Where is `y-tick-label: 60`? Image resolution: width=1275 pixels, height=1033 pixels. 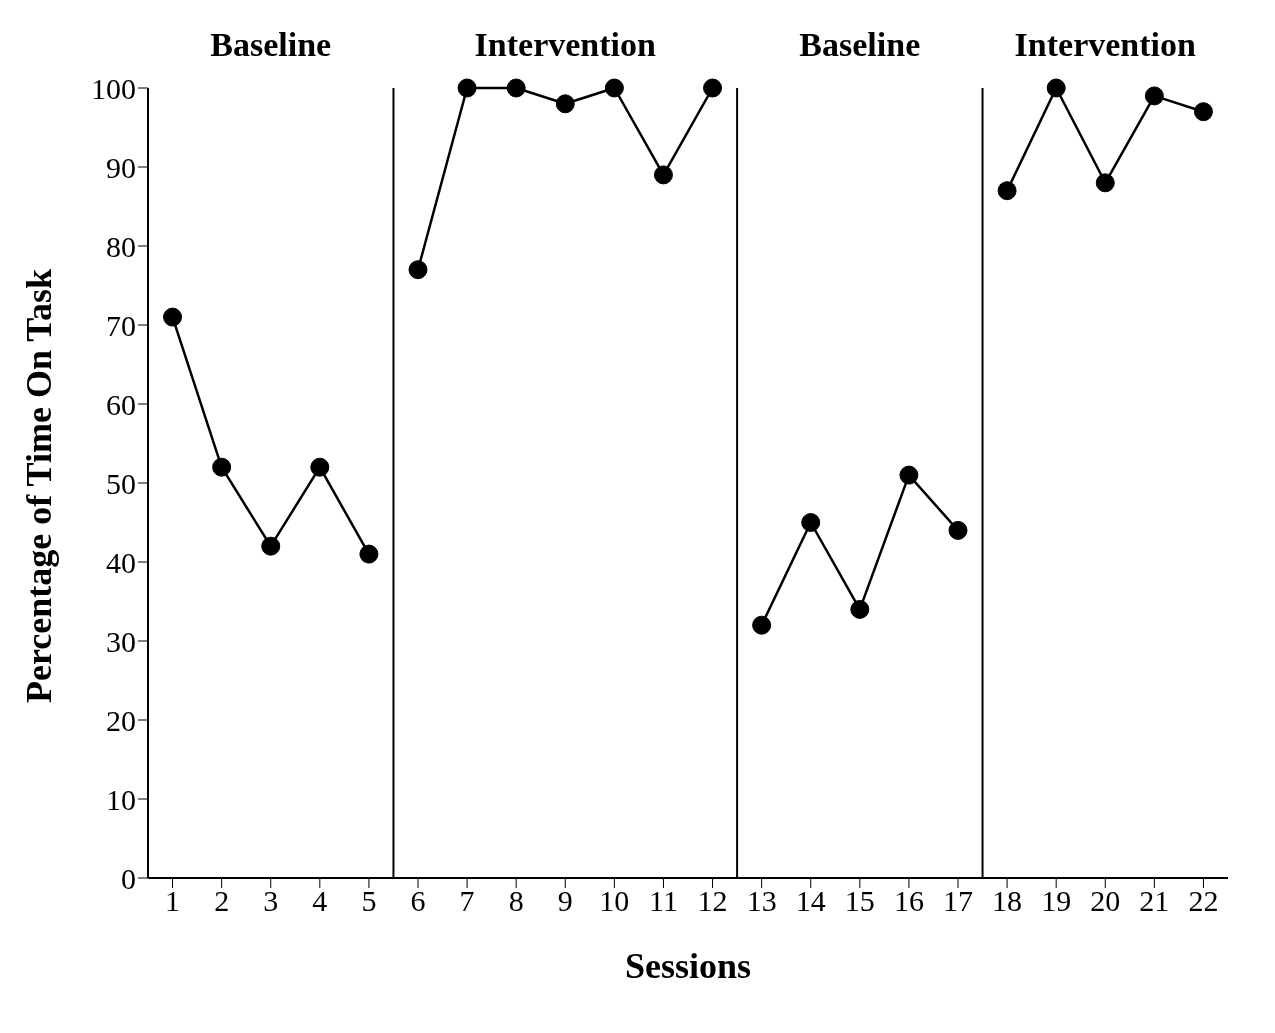
y-tick-label: 60 is located at coordinates (121, 404).